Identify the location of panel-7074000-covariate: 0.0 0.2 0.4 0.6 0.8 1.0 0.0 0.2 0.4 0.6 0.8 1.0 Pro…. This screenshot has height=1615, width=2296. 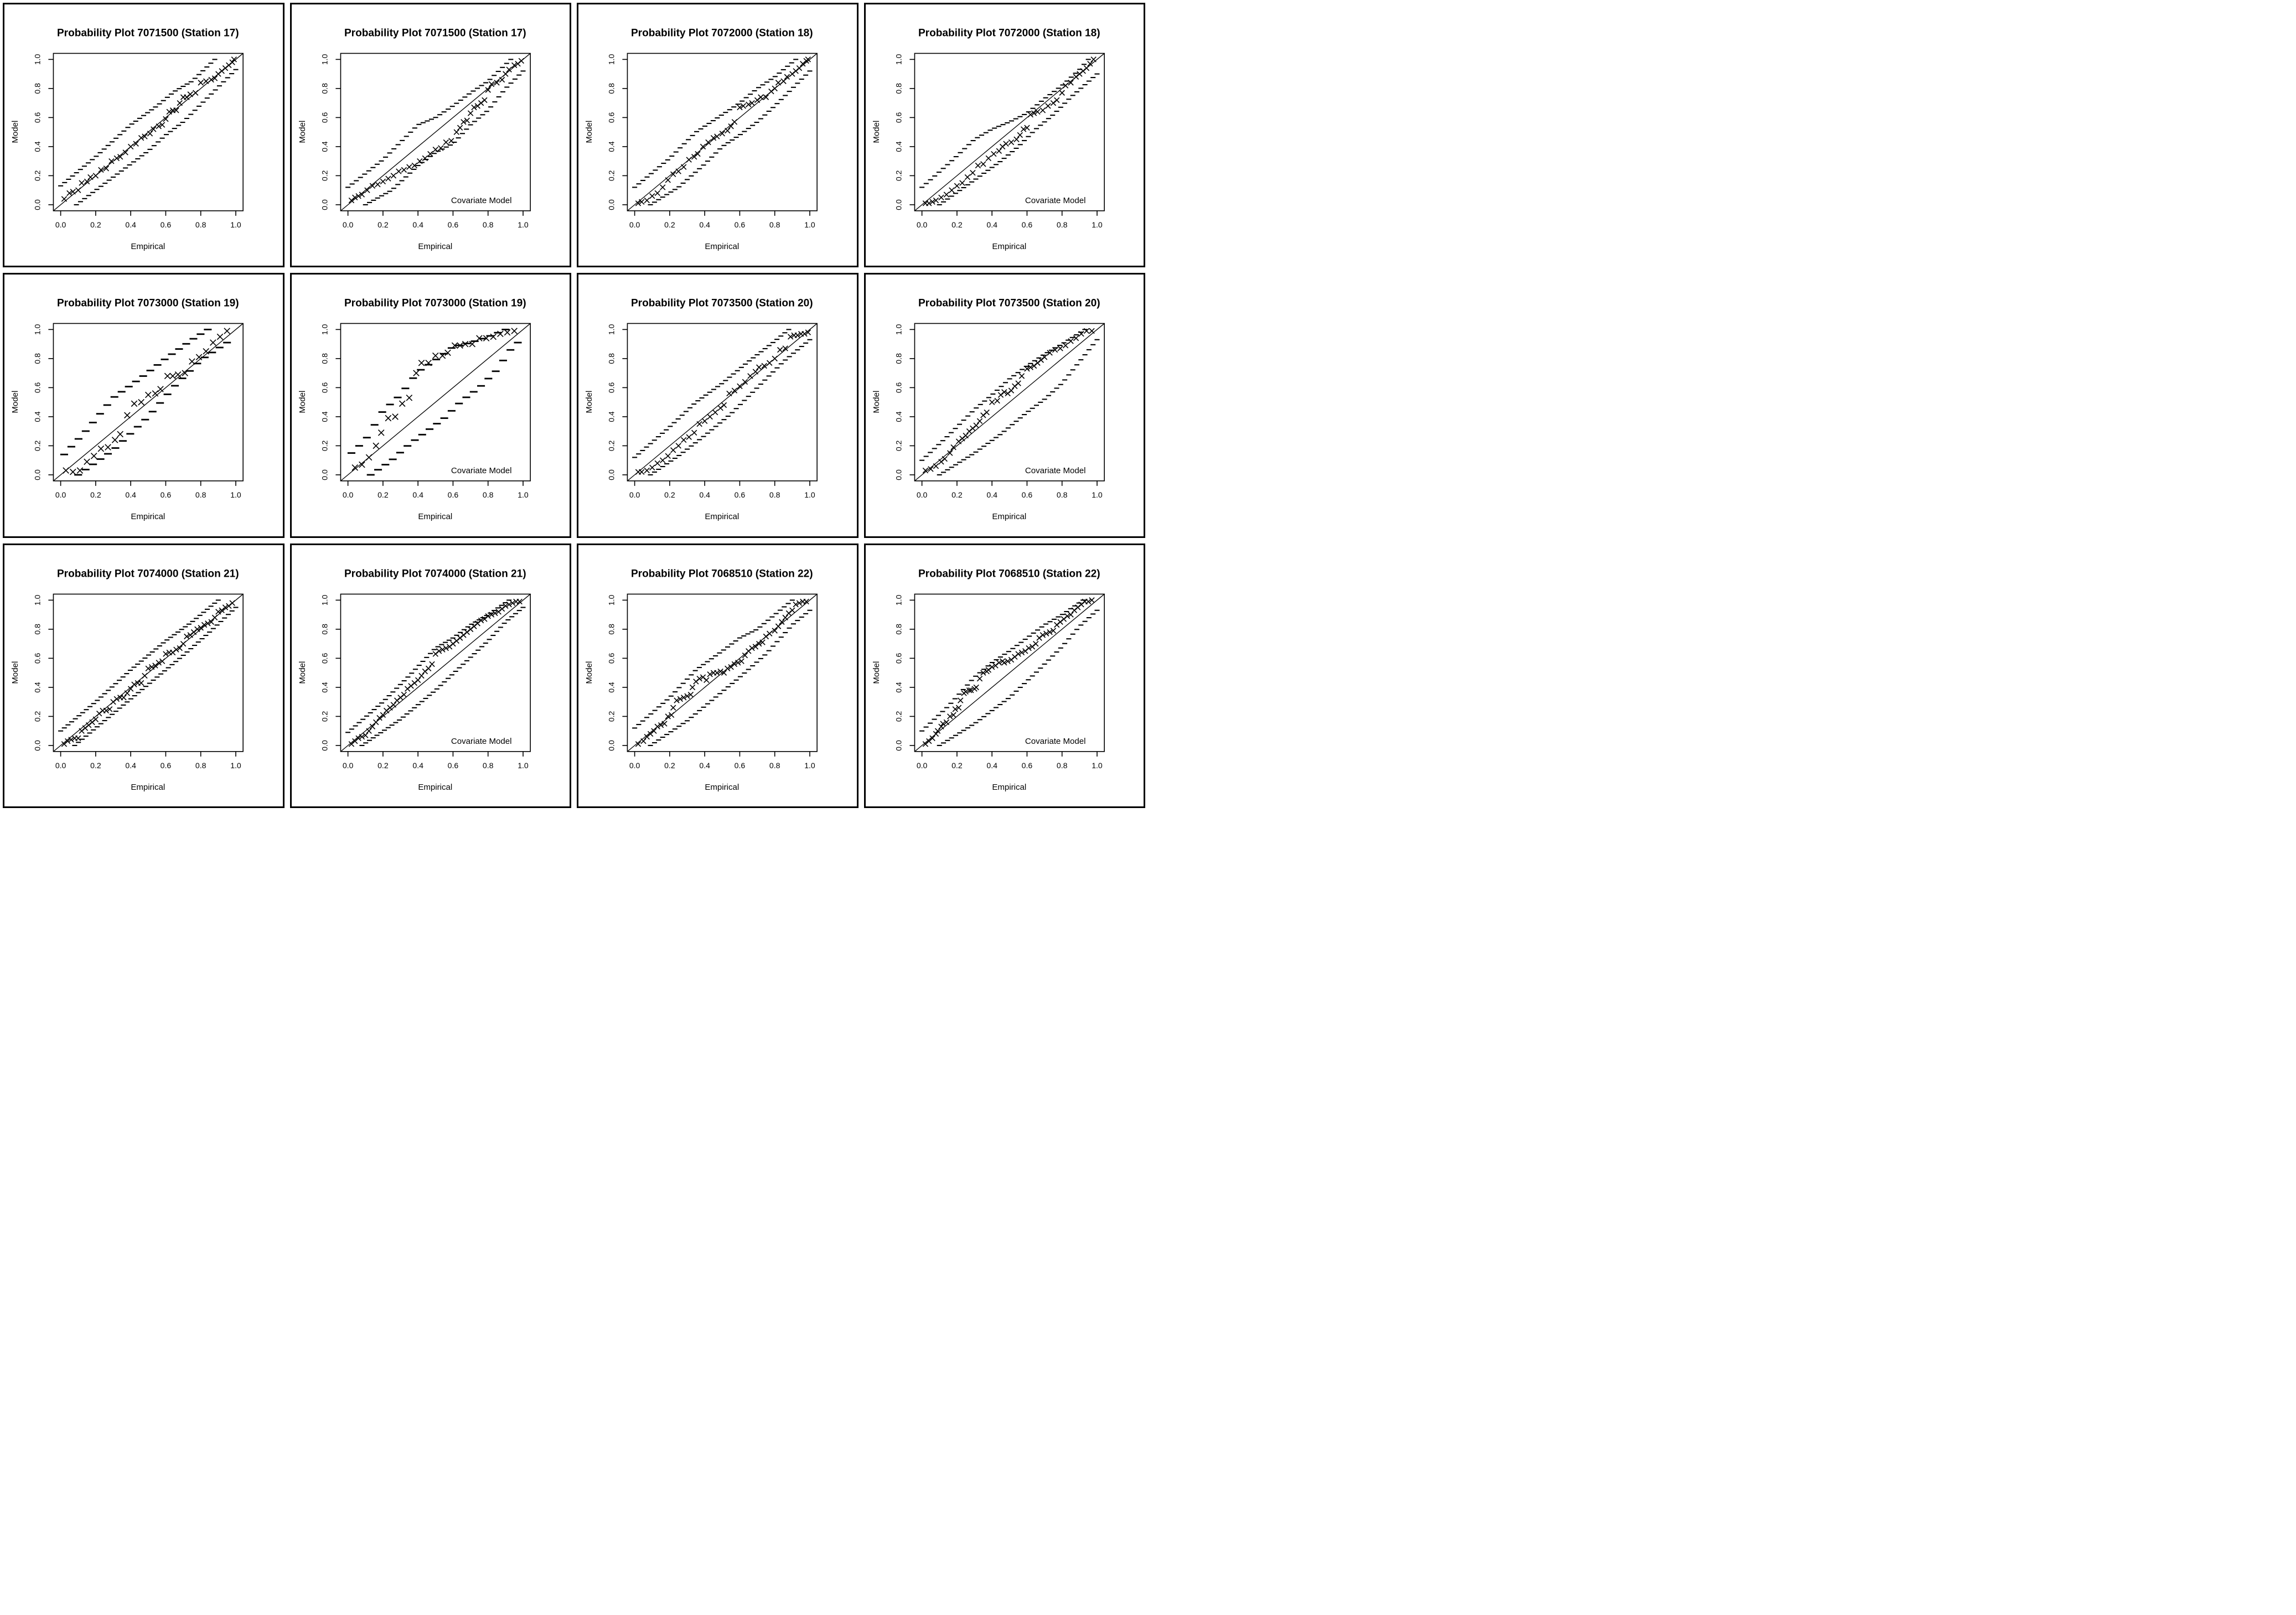
(430, 675).